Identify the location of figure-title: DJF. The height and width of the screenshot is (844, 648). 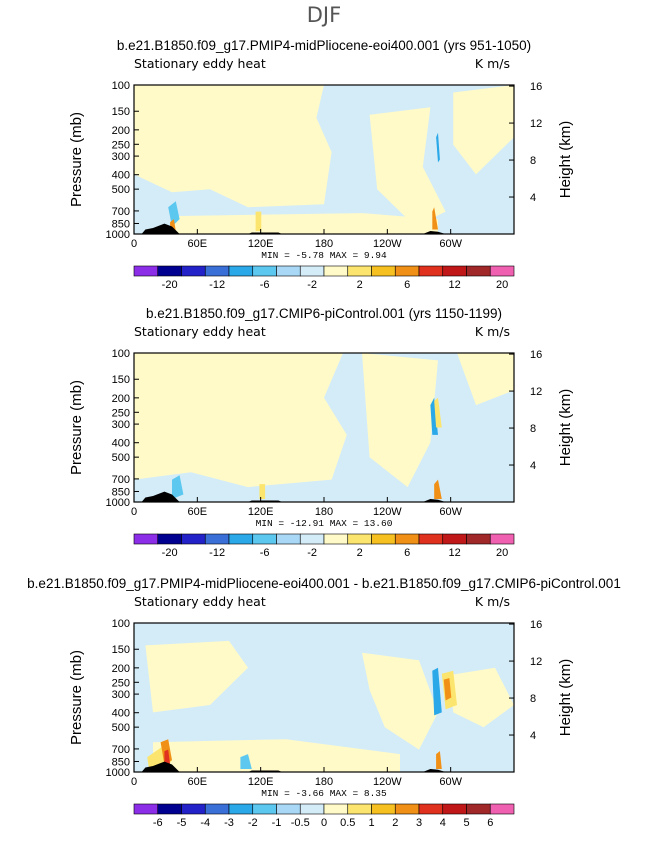
(324, 15).